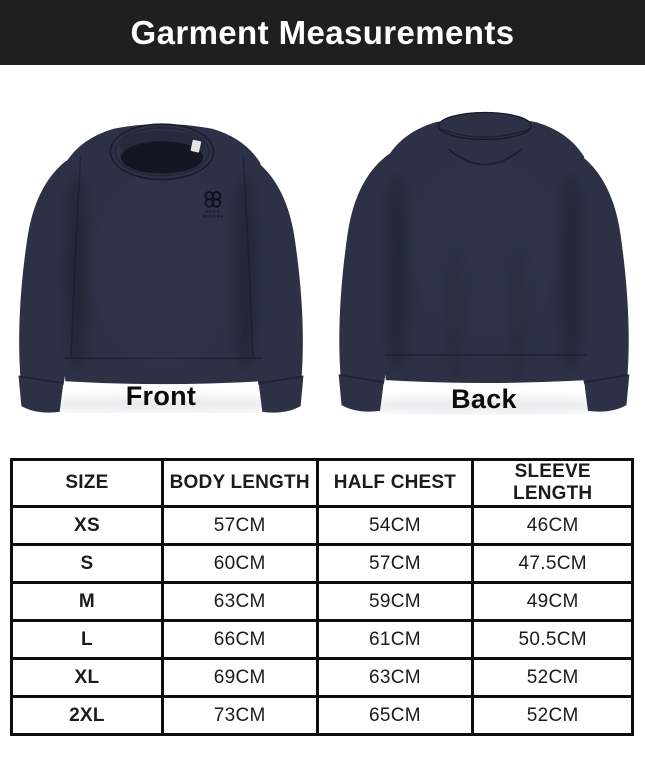 This screenshot has height=774, width=645. What do you see at coordinates (87, 677) in the screenshot?
I see `size-cell: XL` at bounding box center [87, 677].